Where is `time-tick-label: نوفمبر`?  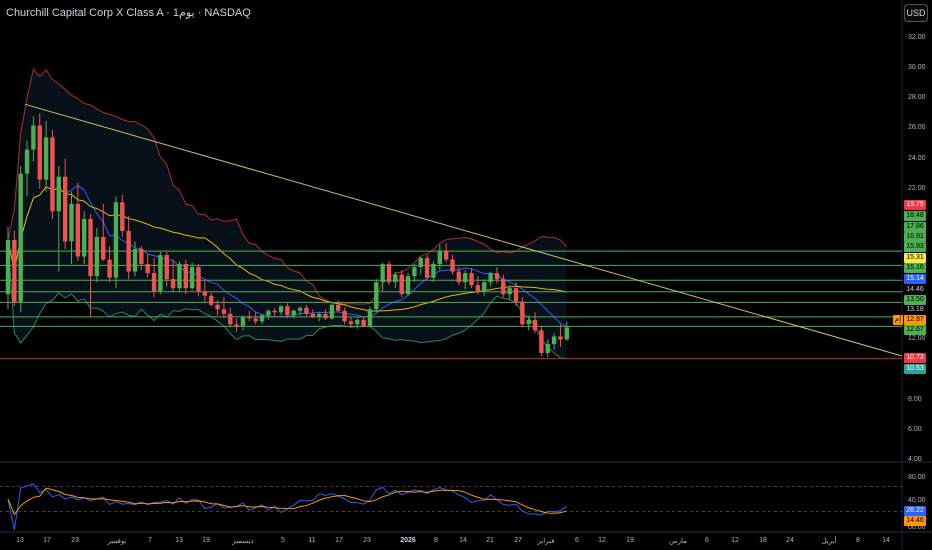 time-tick-label: نوفمبر is located at coordinates (117, 541).